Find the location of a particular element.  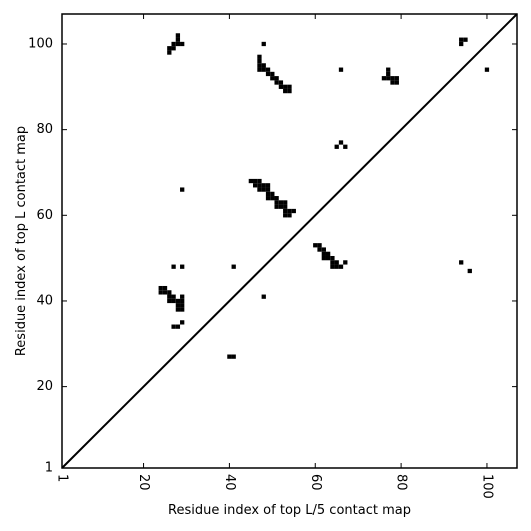

y-tick-label: 1 is located at coordinates (49, 468).